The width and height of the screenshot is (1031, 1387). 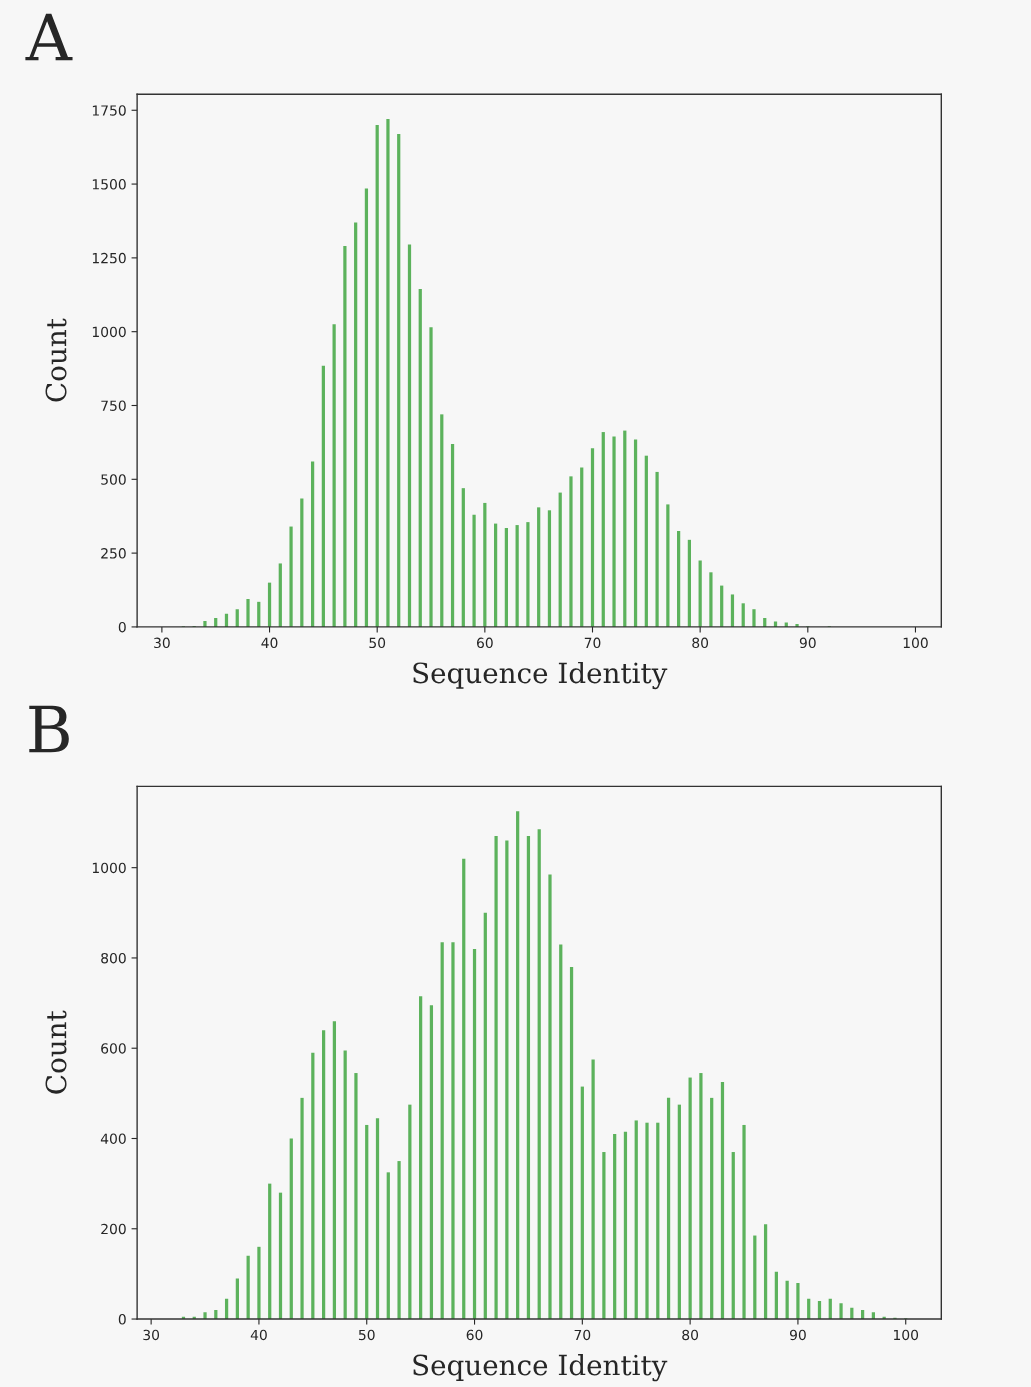 I want to click on y-tick-label: 250, so click(x=113, y=553).